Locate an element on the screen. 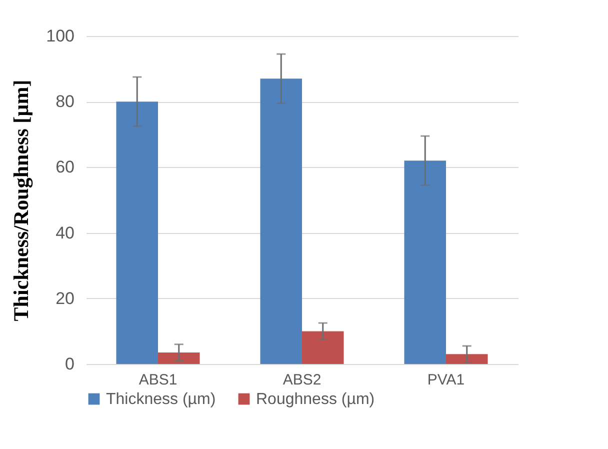 The height and width of the screenshot is (449, 608). y-tick-label: 80 is located at coordinates (65, 102).